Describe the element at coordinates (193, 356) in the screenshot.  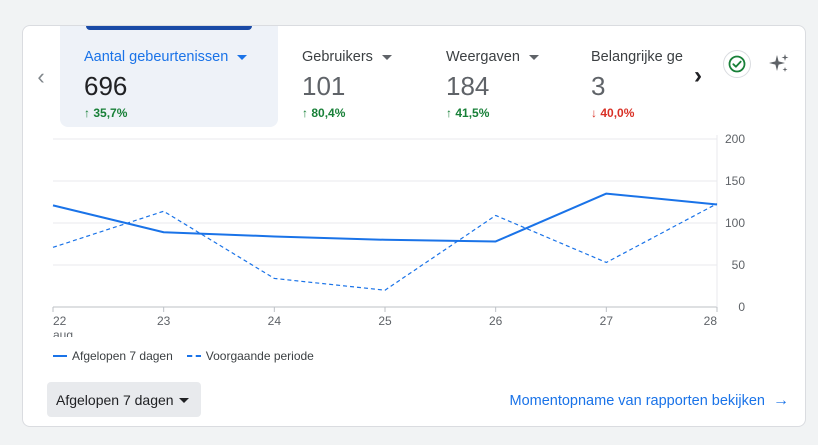
I see `legend-dashed-swatch` at that location.